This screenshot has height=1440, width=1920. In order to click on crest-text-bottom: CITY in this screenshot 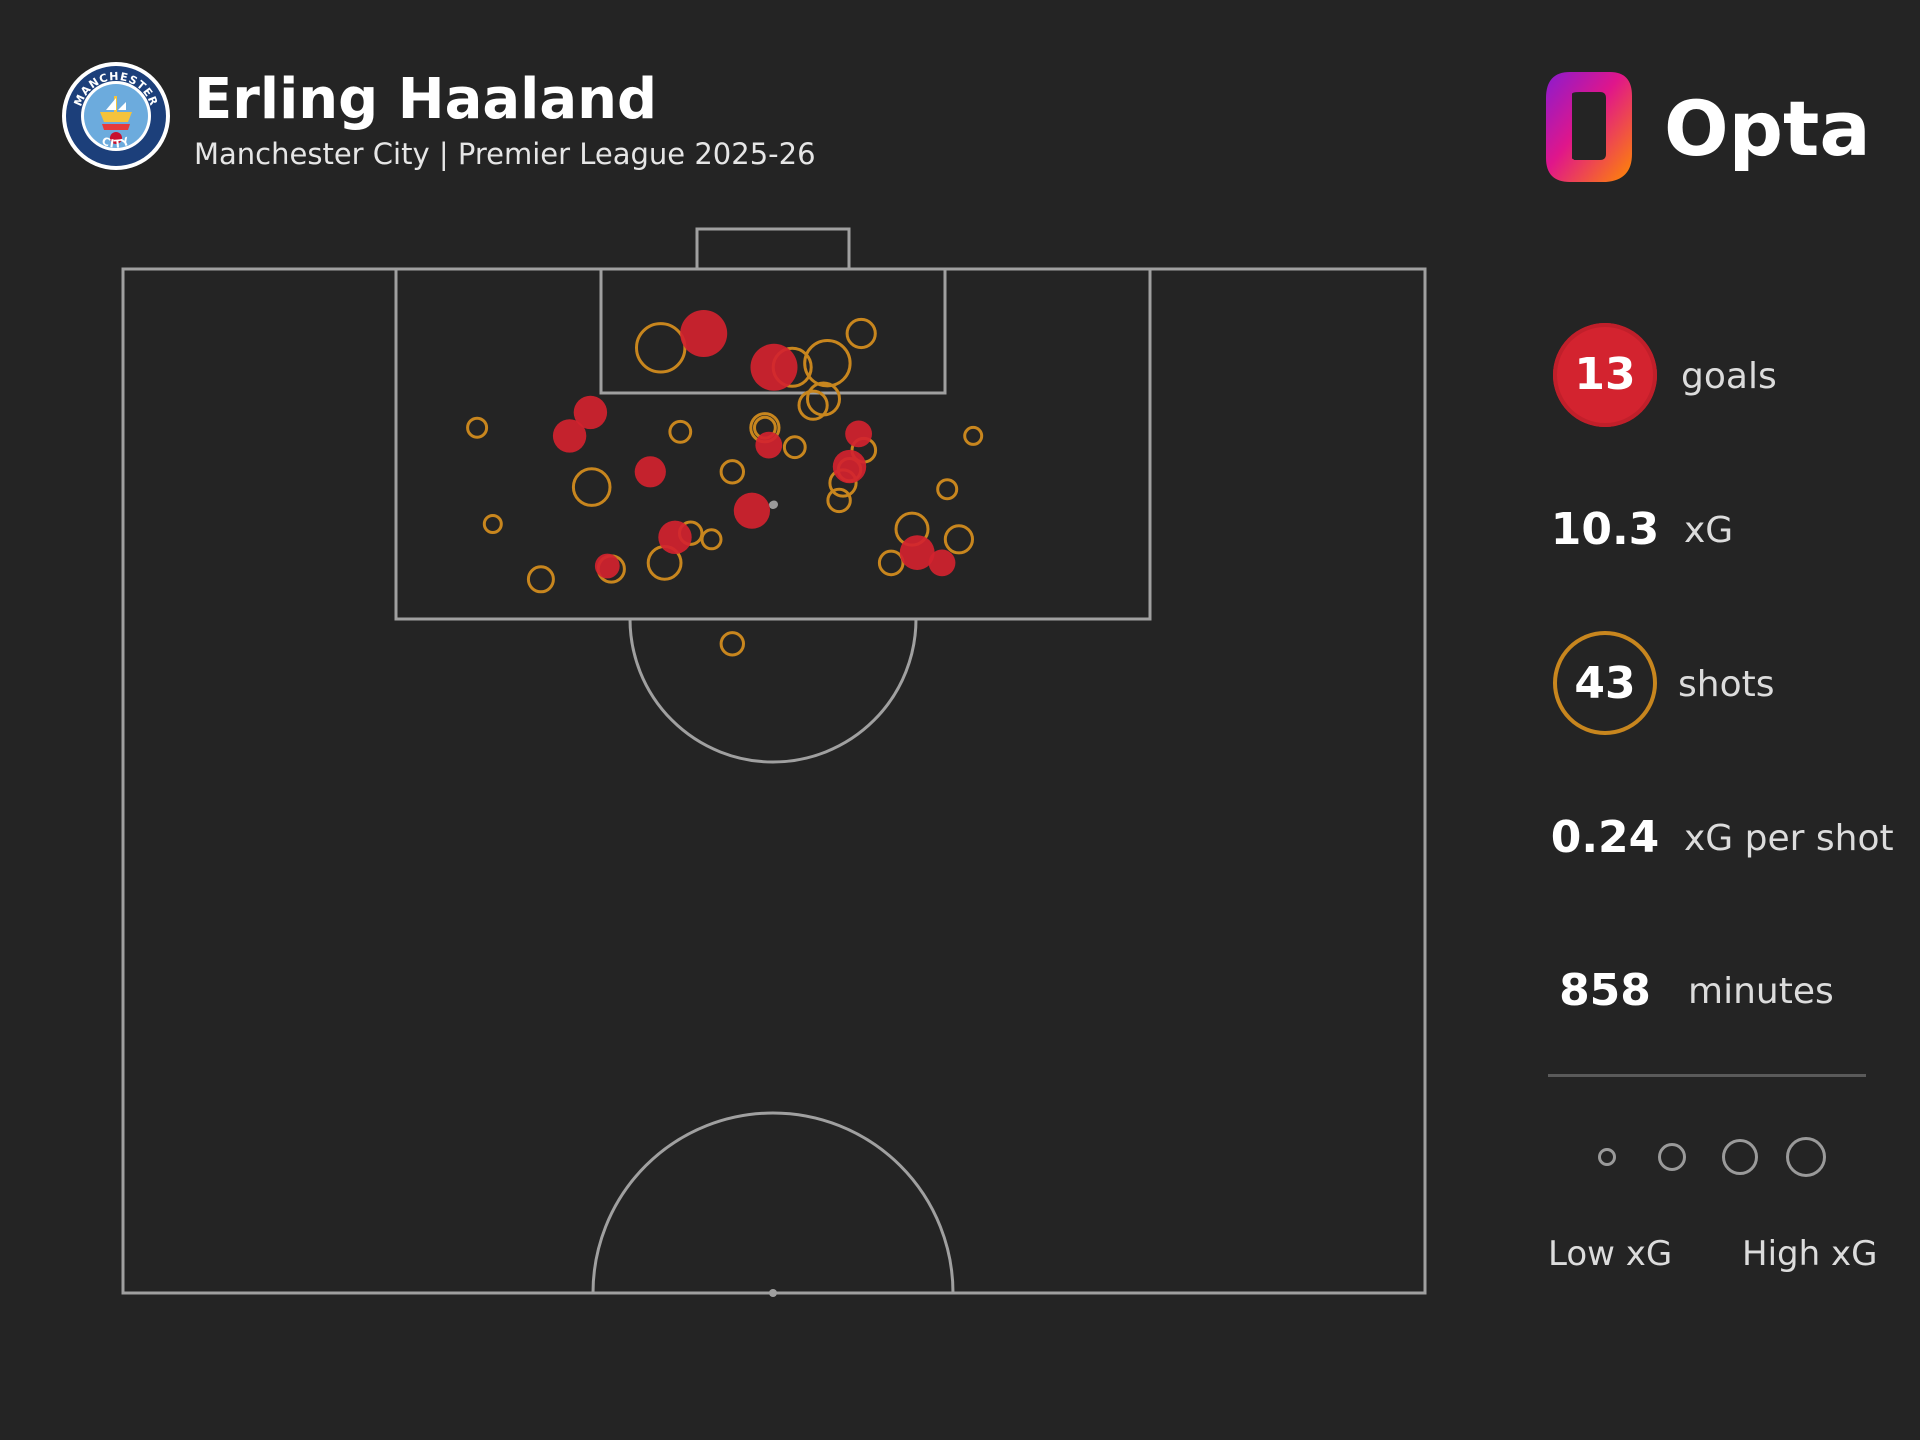, I will do `click(116, 142)`.